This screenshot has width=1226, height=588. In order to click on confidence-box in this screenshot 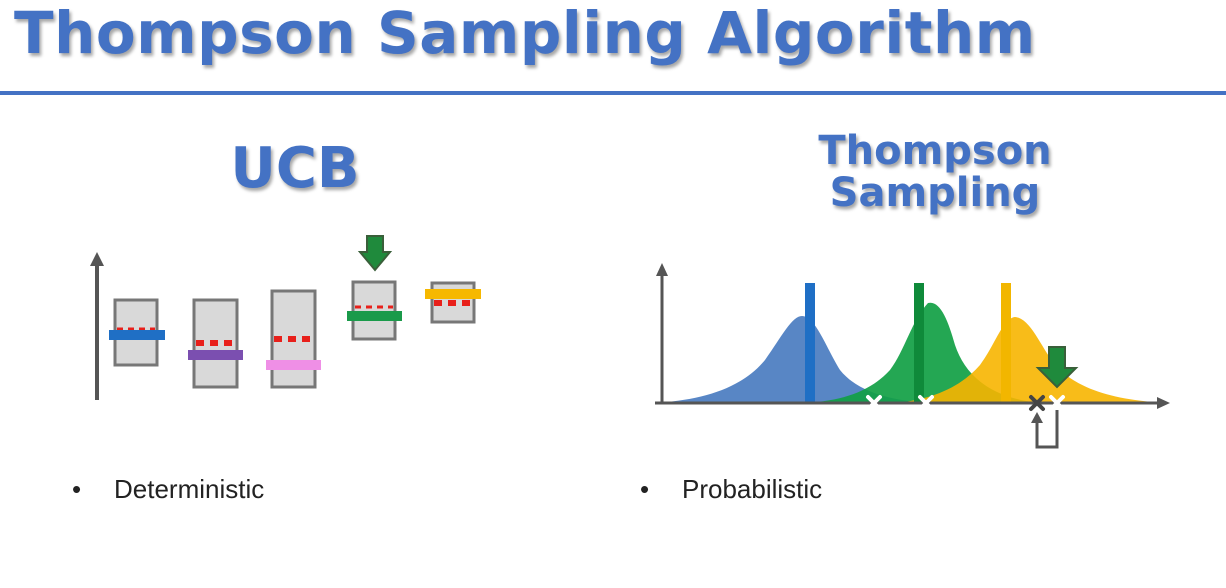, I will do `click(374, 310)`.